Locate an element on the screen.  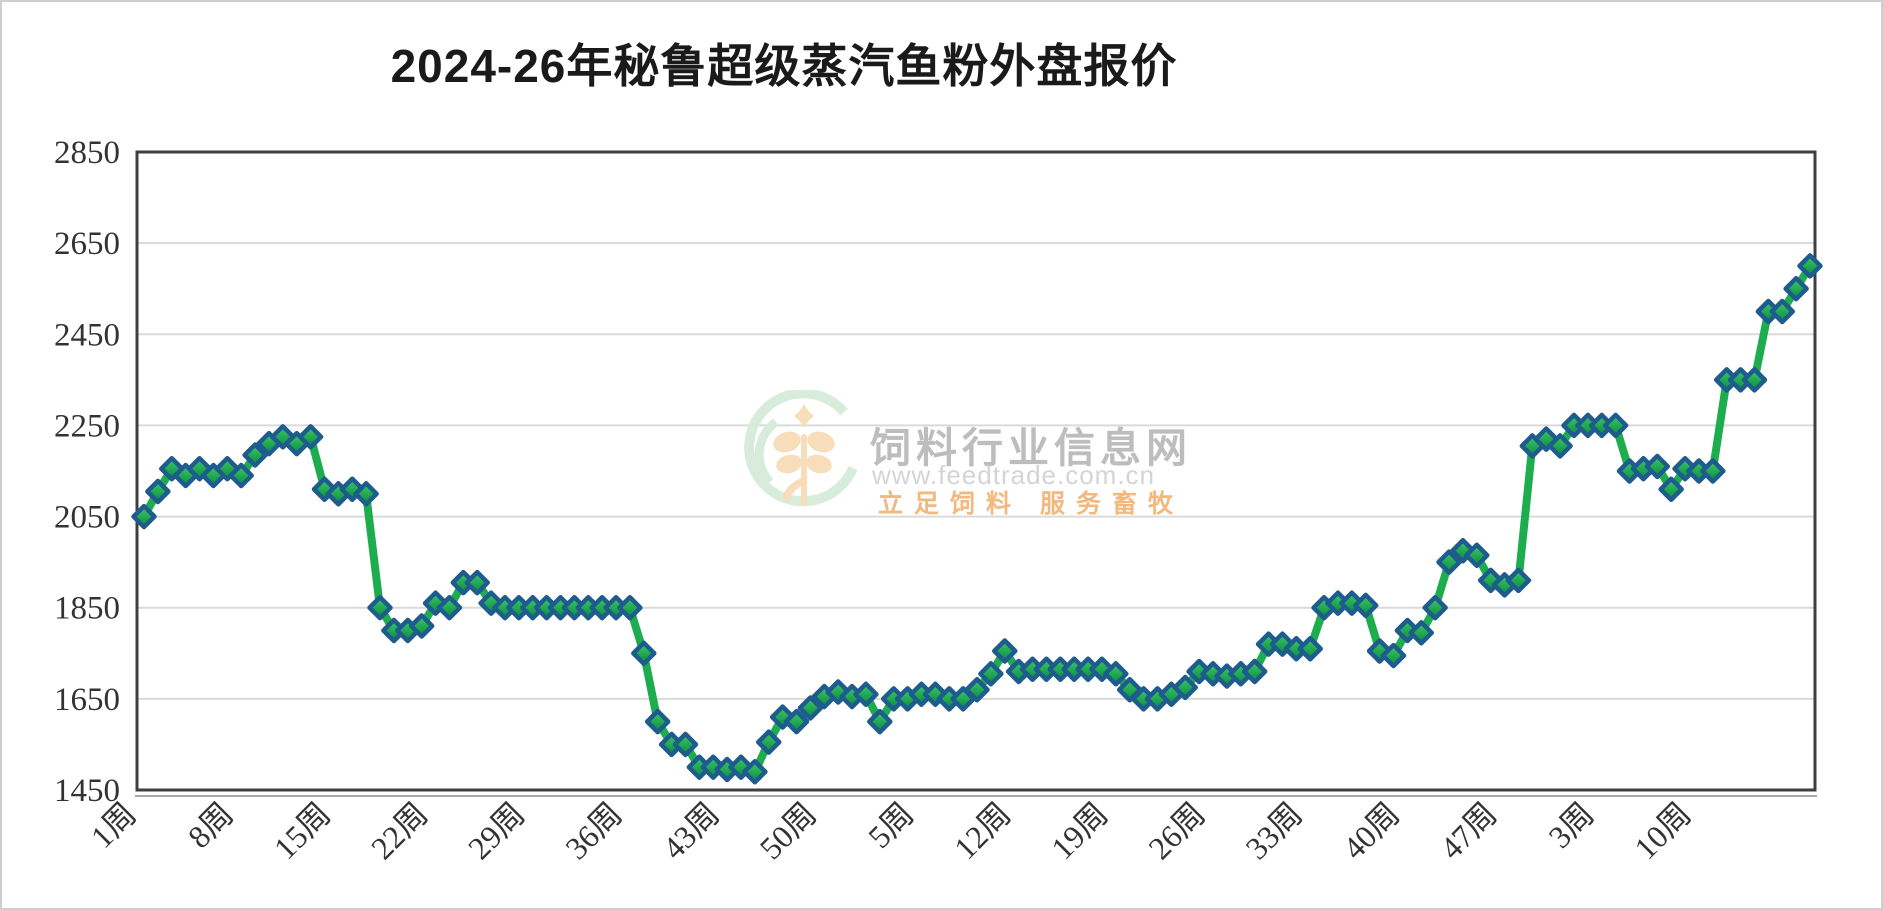
y-axis-tick-label: 1850 is located at coordinates (87, 609).